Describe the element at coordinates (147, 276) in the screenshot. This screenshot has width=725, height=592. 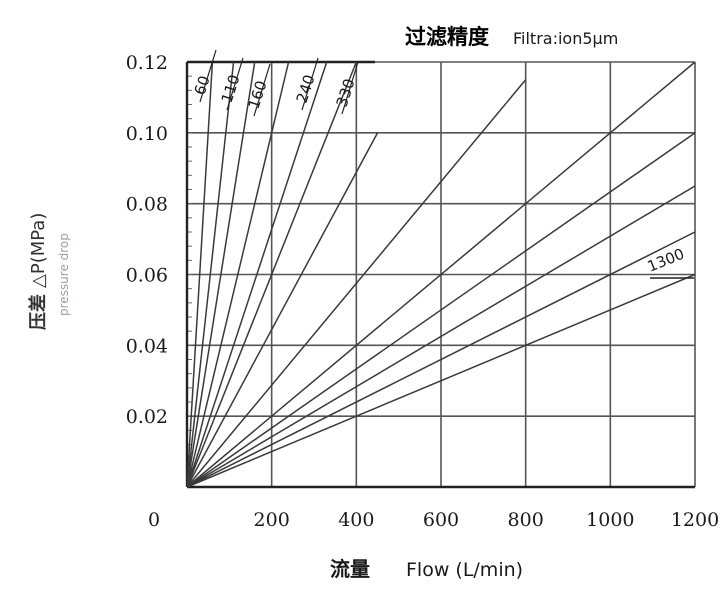
I see `y-tick-label: 0.06` at that location.